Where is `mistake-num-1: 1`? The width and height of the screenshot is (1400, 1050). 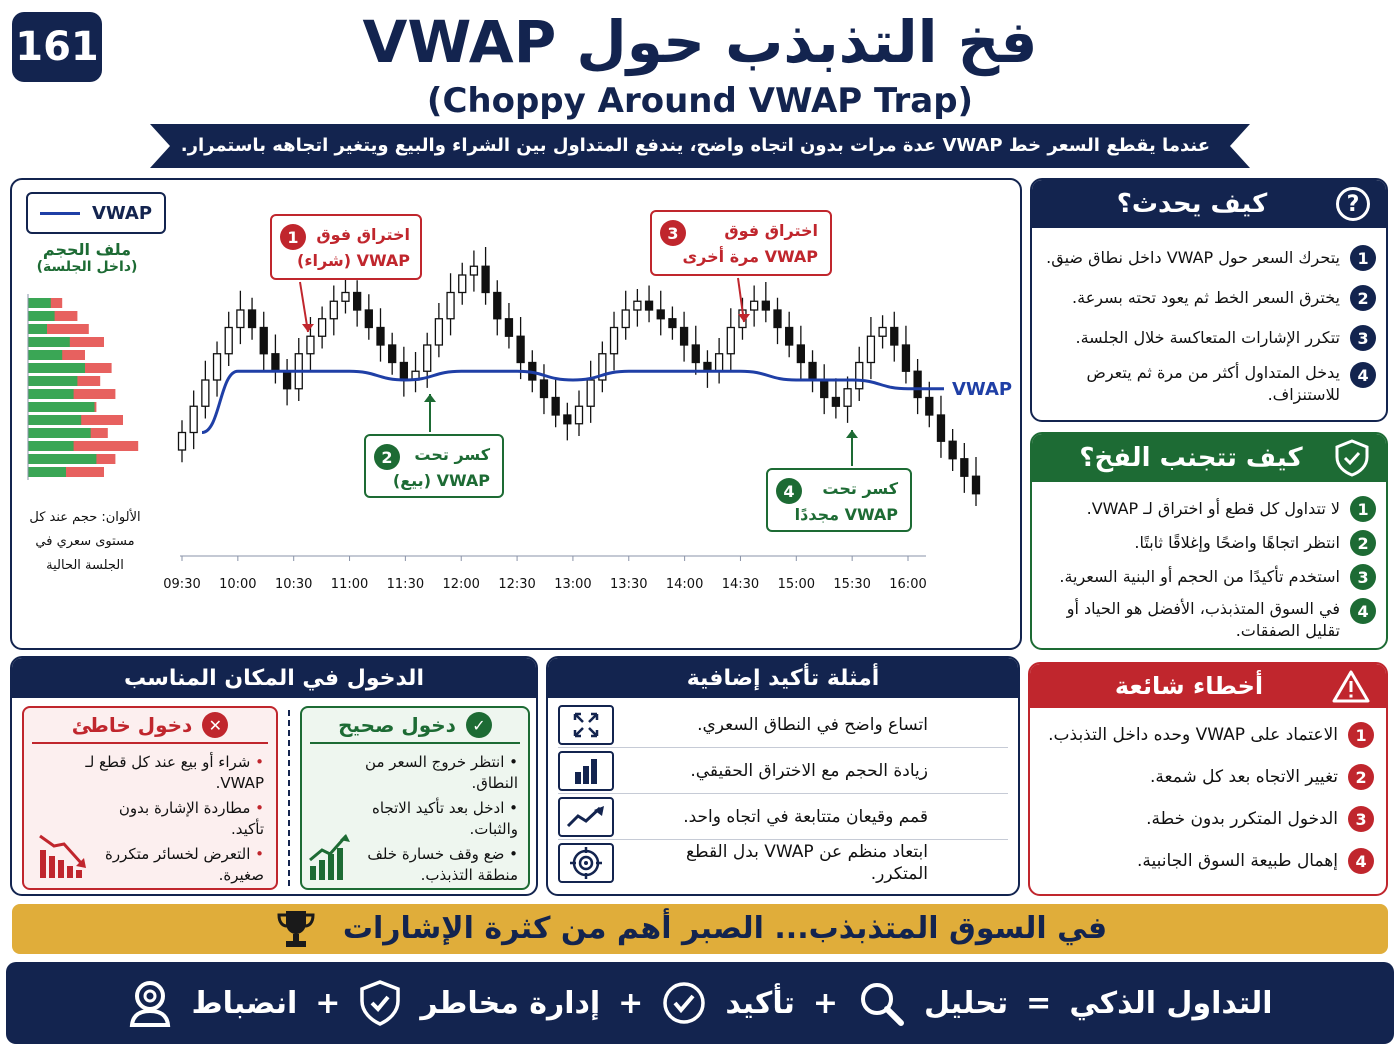
mistake-num-1: 1 is located at coordinates (1361, 735).